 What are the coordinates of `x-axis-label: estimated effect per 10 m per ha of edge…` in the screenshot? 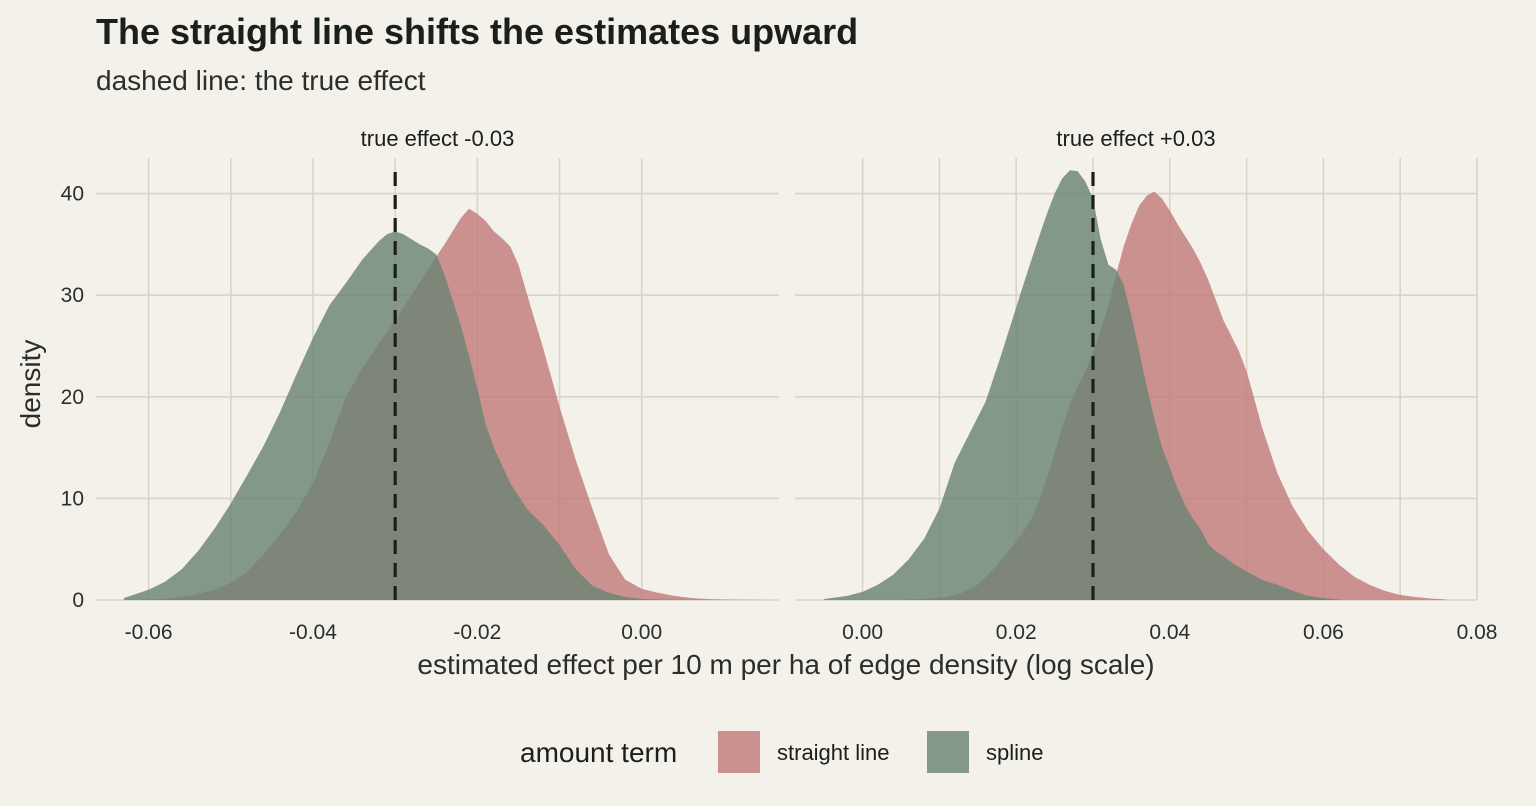 It's located at (785, 664).